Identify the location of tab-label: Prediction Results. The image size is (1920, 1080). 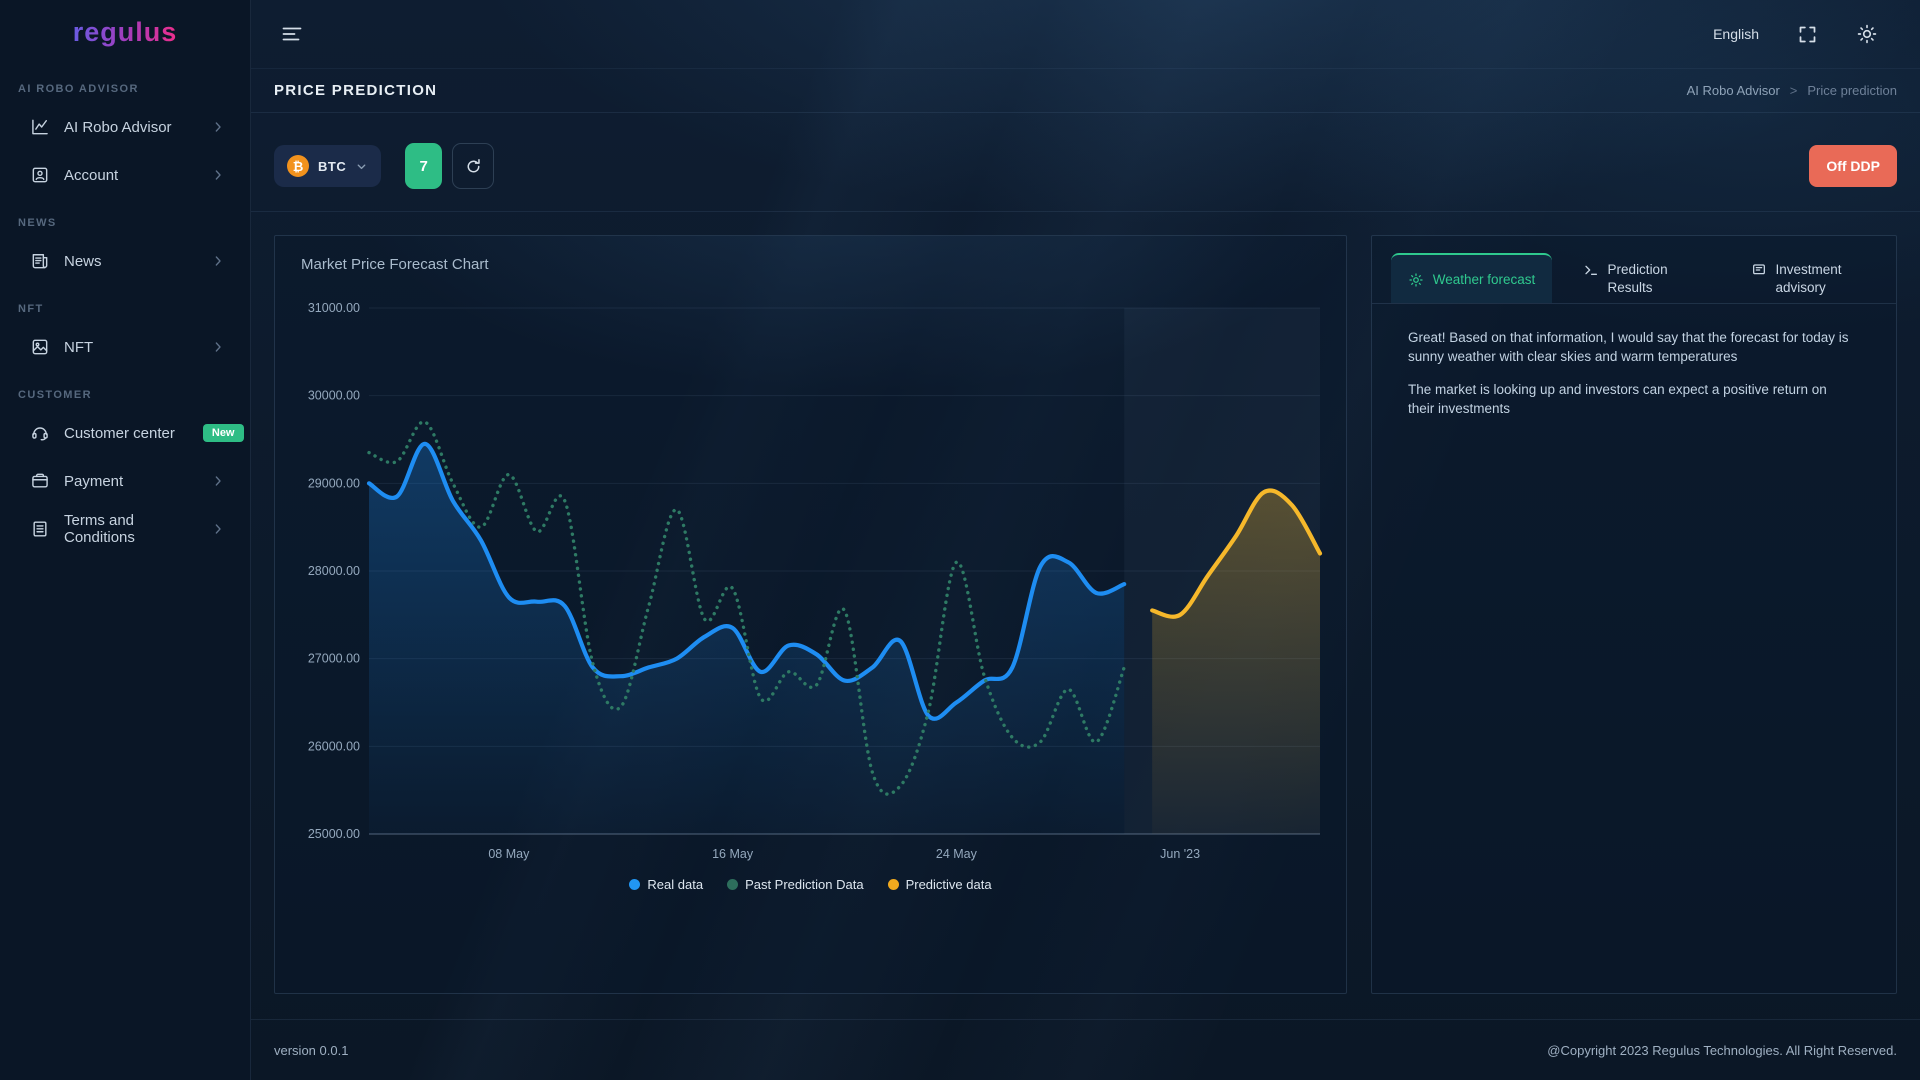
(1637, 279).